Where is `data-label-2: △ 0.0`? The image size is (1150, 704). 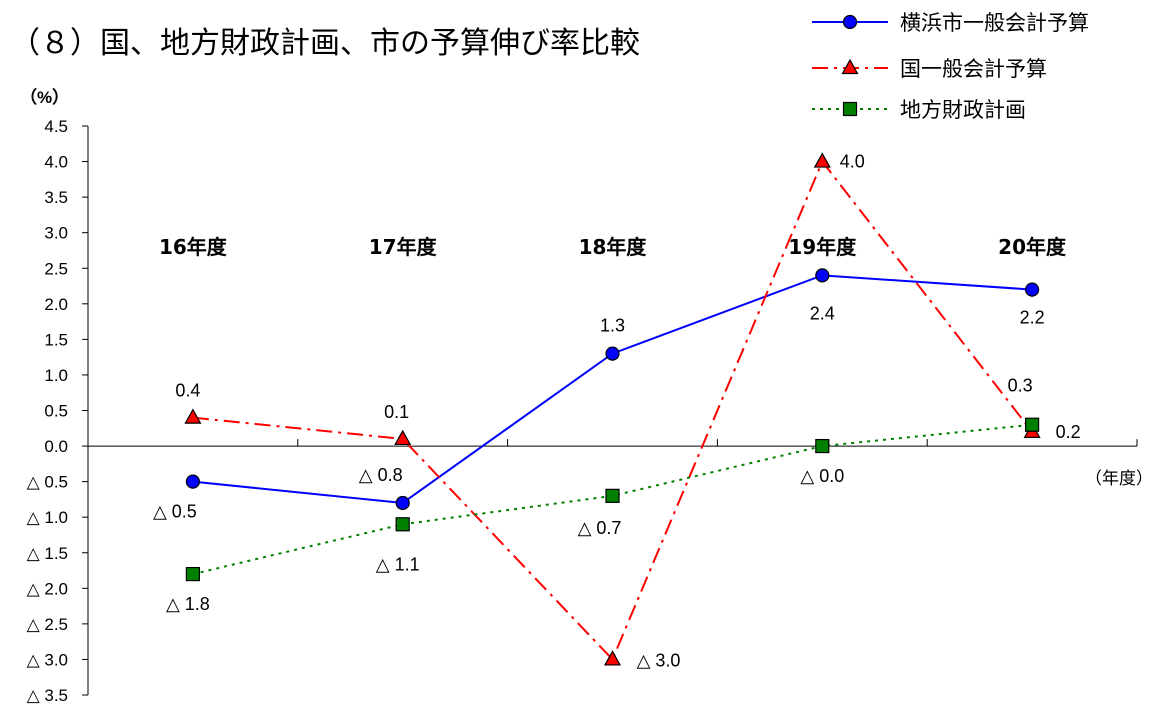 data-label-2: △ 0.0 is located at coordinates (822, 476).